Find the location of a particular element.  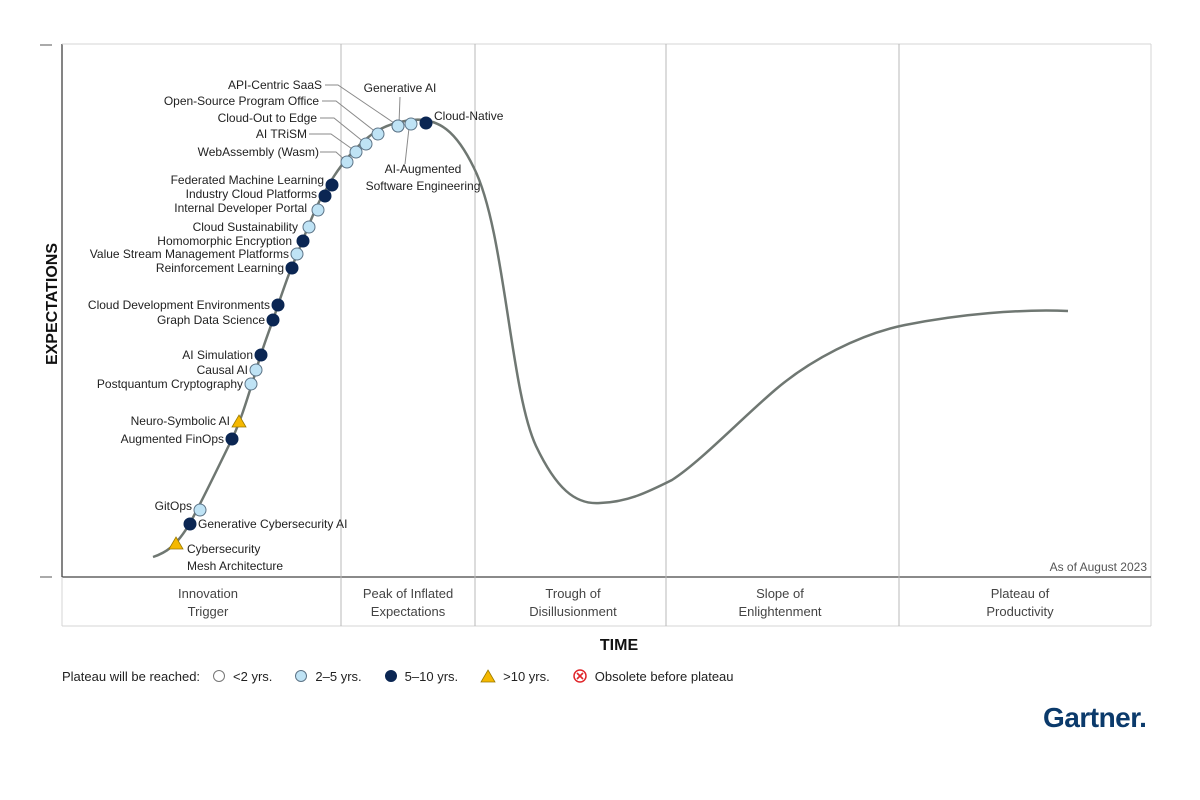

technology-label: Neuro-Symbolic AI is located at coordinates (180, 421).